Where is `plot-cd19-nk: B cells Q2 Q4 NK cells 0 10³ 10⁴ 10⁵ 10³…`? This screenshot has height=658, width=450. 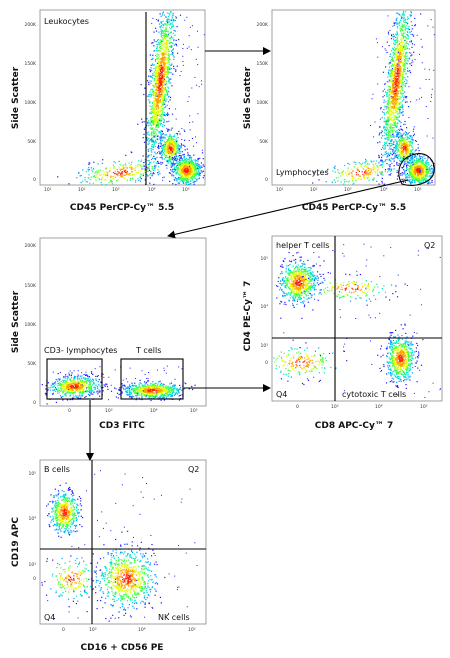 plot-cd19-nk: B cells Q2 Q4 NK cells 0 10³ 10⁴ 10⁵ 10³… is located at coordinates (109, 556).